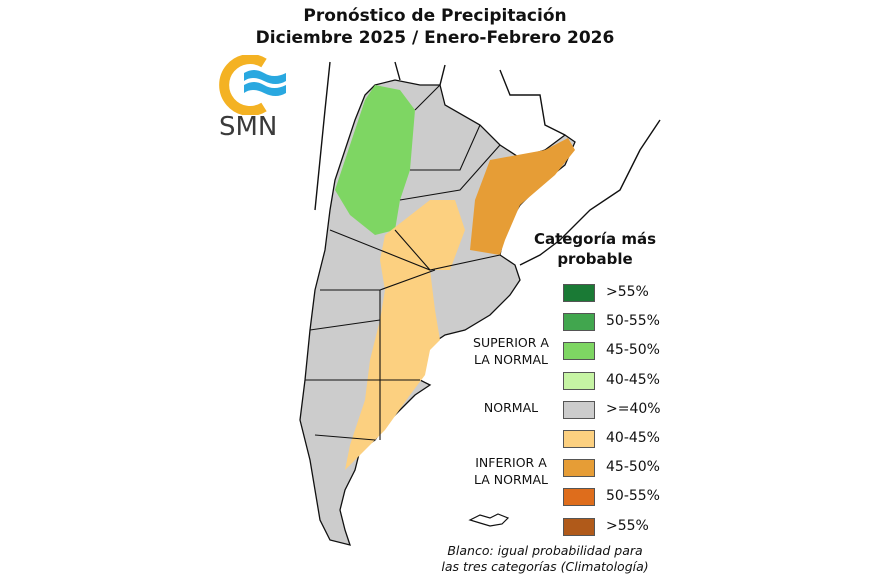 The image size is (870, 580). Describe the element at coordinates (595, 239) in the screenshot. I see `legend-title: Categoría más` at that location.